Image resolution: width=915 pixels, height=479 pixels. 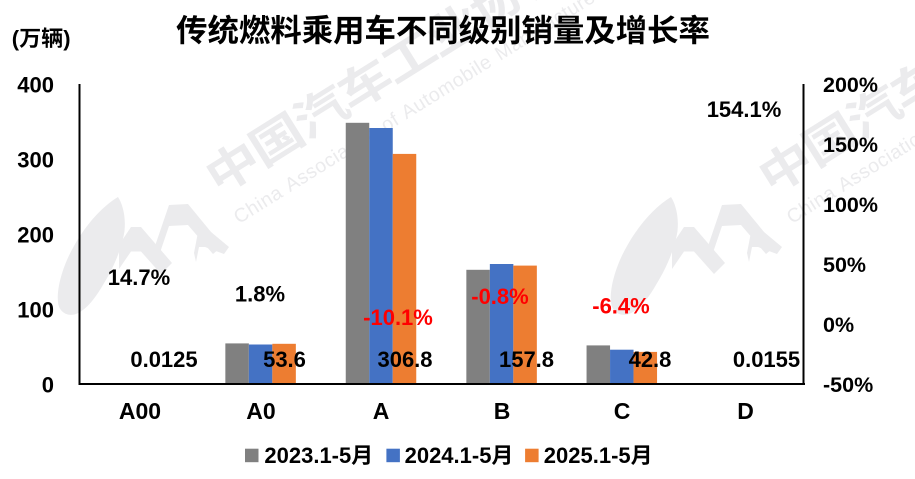 What do you see at coordinates (526, 359) in the screenshot?
I see `svg-text: 157.8` at bounding box center [526, 359].